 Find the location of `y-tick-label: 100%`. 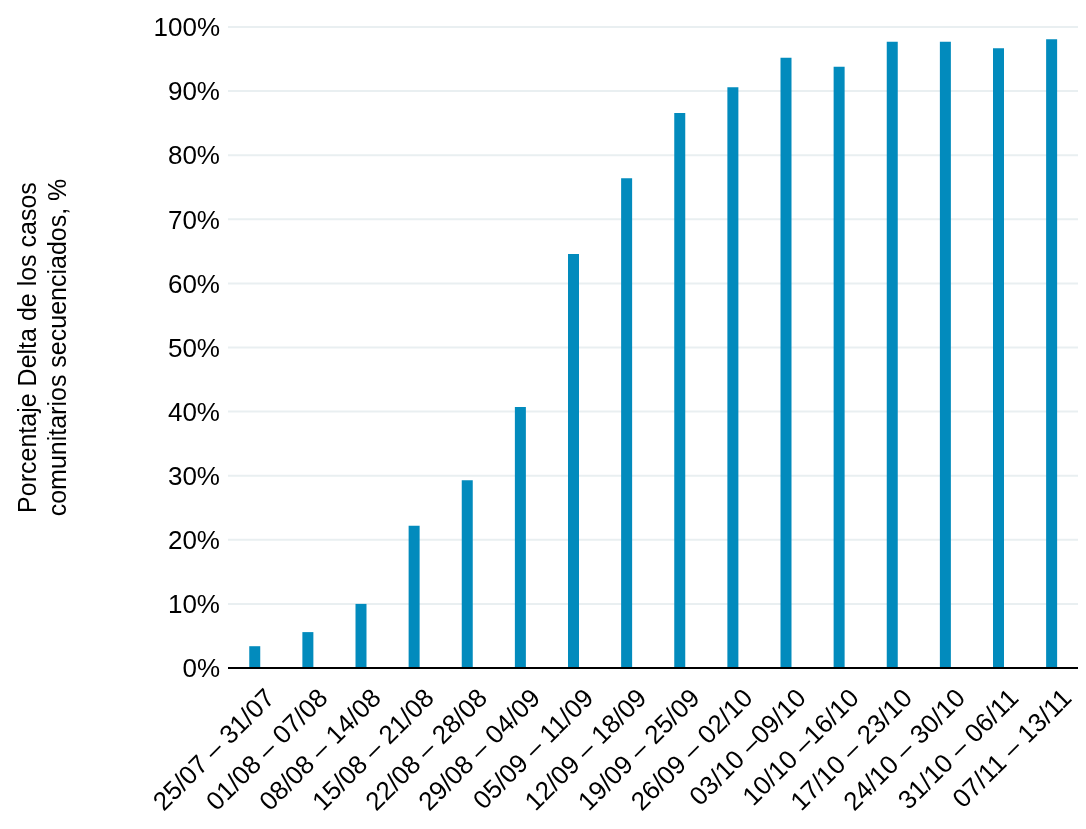

y-tick-label: 100% is located at coordinates (186, 27).